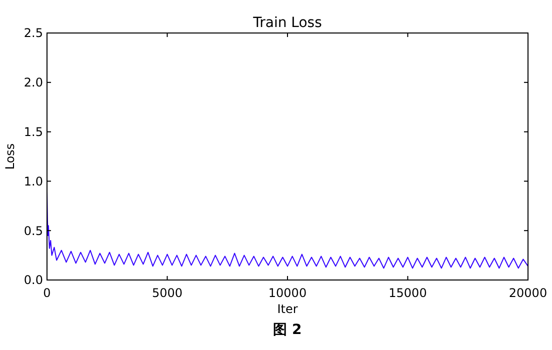  Describe the element at coordinates (33, 83) in the screenshot. I see `y-tick-label: 2.0` at that location.